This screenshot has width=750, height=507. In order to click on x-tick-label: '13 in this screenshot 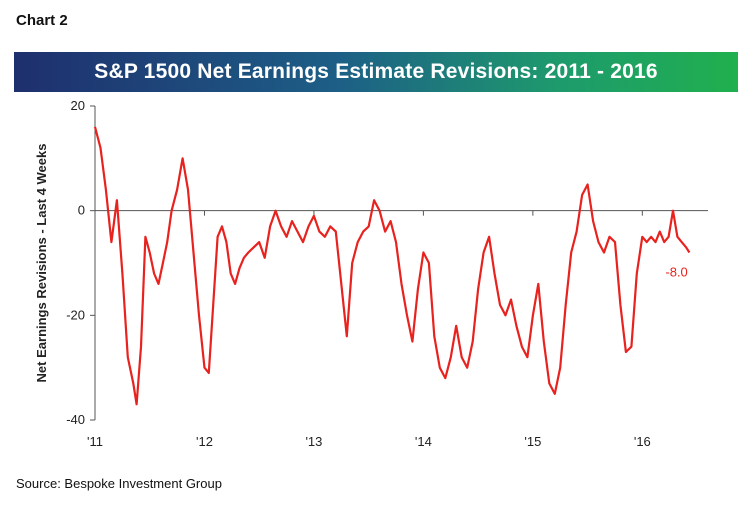, I will do `click(313, 441)`.